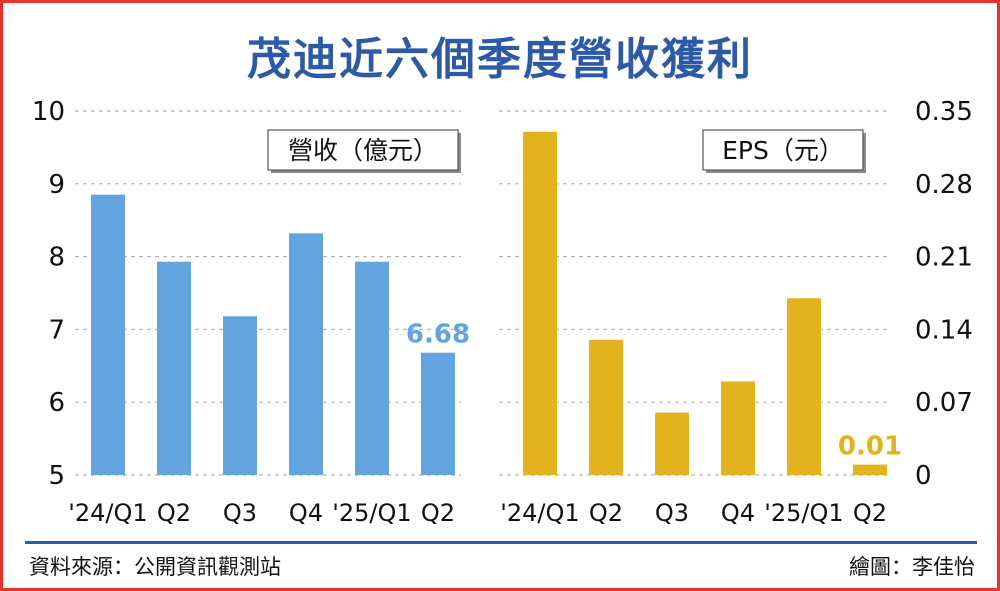 The width and height of the screenshot is (1000, 591). Describe the element at coordinates (500, 59) in the screenshot. I see `chart-title: 茂迪近六個季度營收獲利` at that location.